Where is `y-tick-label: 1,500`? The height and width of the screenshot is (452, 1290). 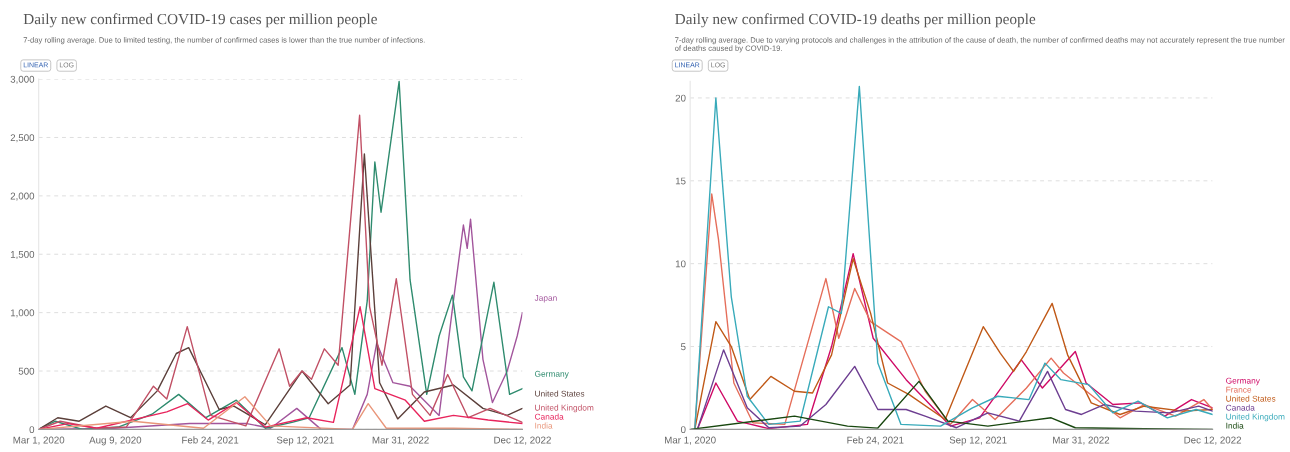
y-tick-label: 1,500 is located at coordinates (22, 255).